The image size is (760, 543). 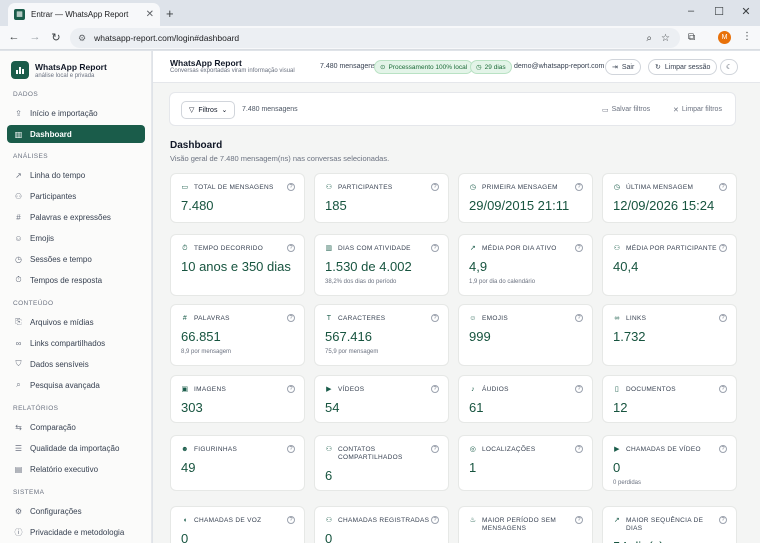 I want to click on profile-avatar: M, so click(x=724, y=37).